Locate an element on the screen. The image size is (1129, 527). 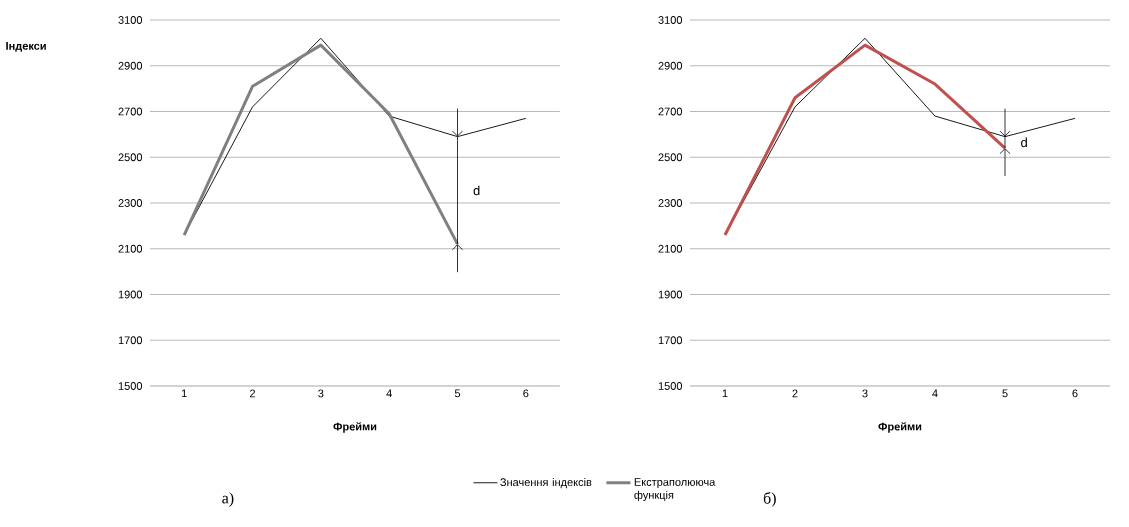
text: а) is located at coordinates (228, 499).